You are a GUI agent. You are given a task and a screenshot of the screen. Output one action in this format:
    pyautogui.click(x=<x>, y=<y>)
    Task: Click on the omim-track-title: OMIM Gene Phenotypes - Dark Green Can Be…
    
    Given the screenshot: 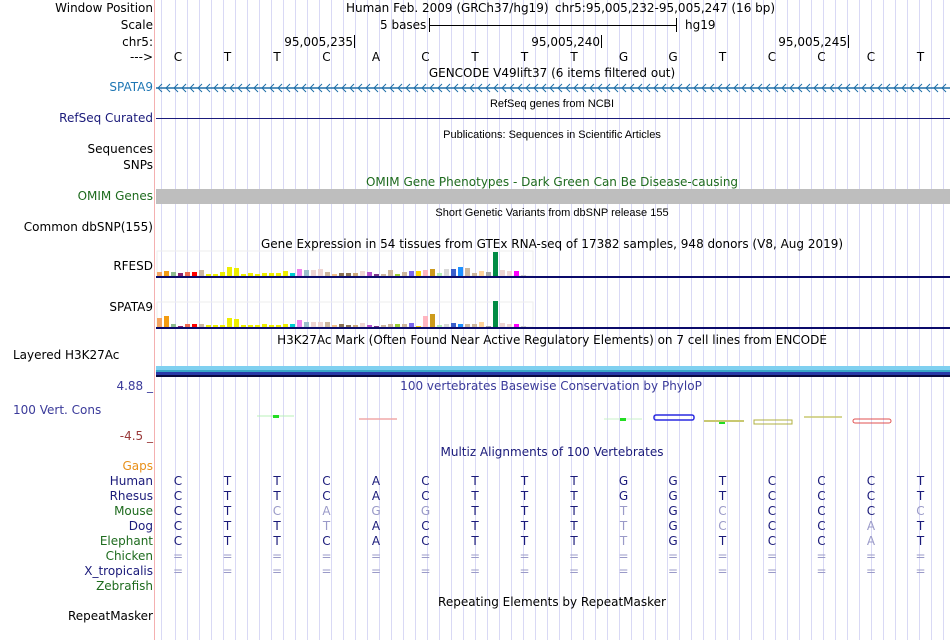 What is the action you would take?
    pyautogui.click(x=552, y=182)
    